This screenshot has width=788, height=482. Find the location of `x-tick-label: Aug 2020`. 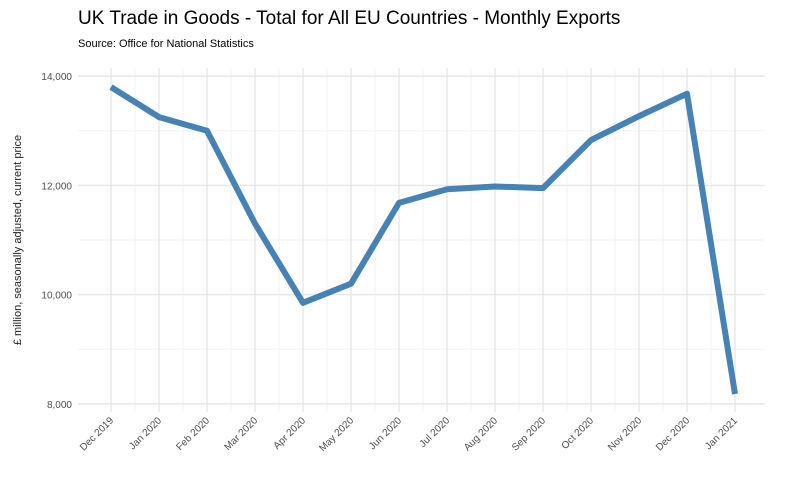

x-tick-label: Aug 2020 is located at coordinates (481, 434).